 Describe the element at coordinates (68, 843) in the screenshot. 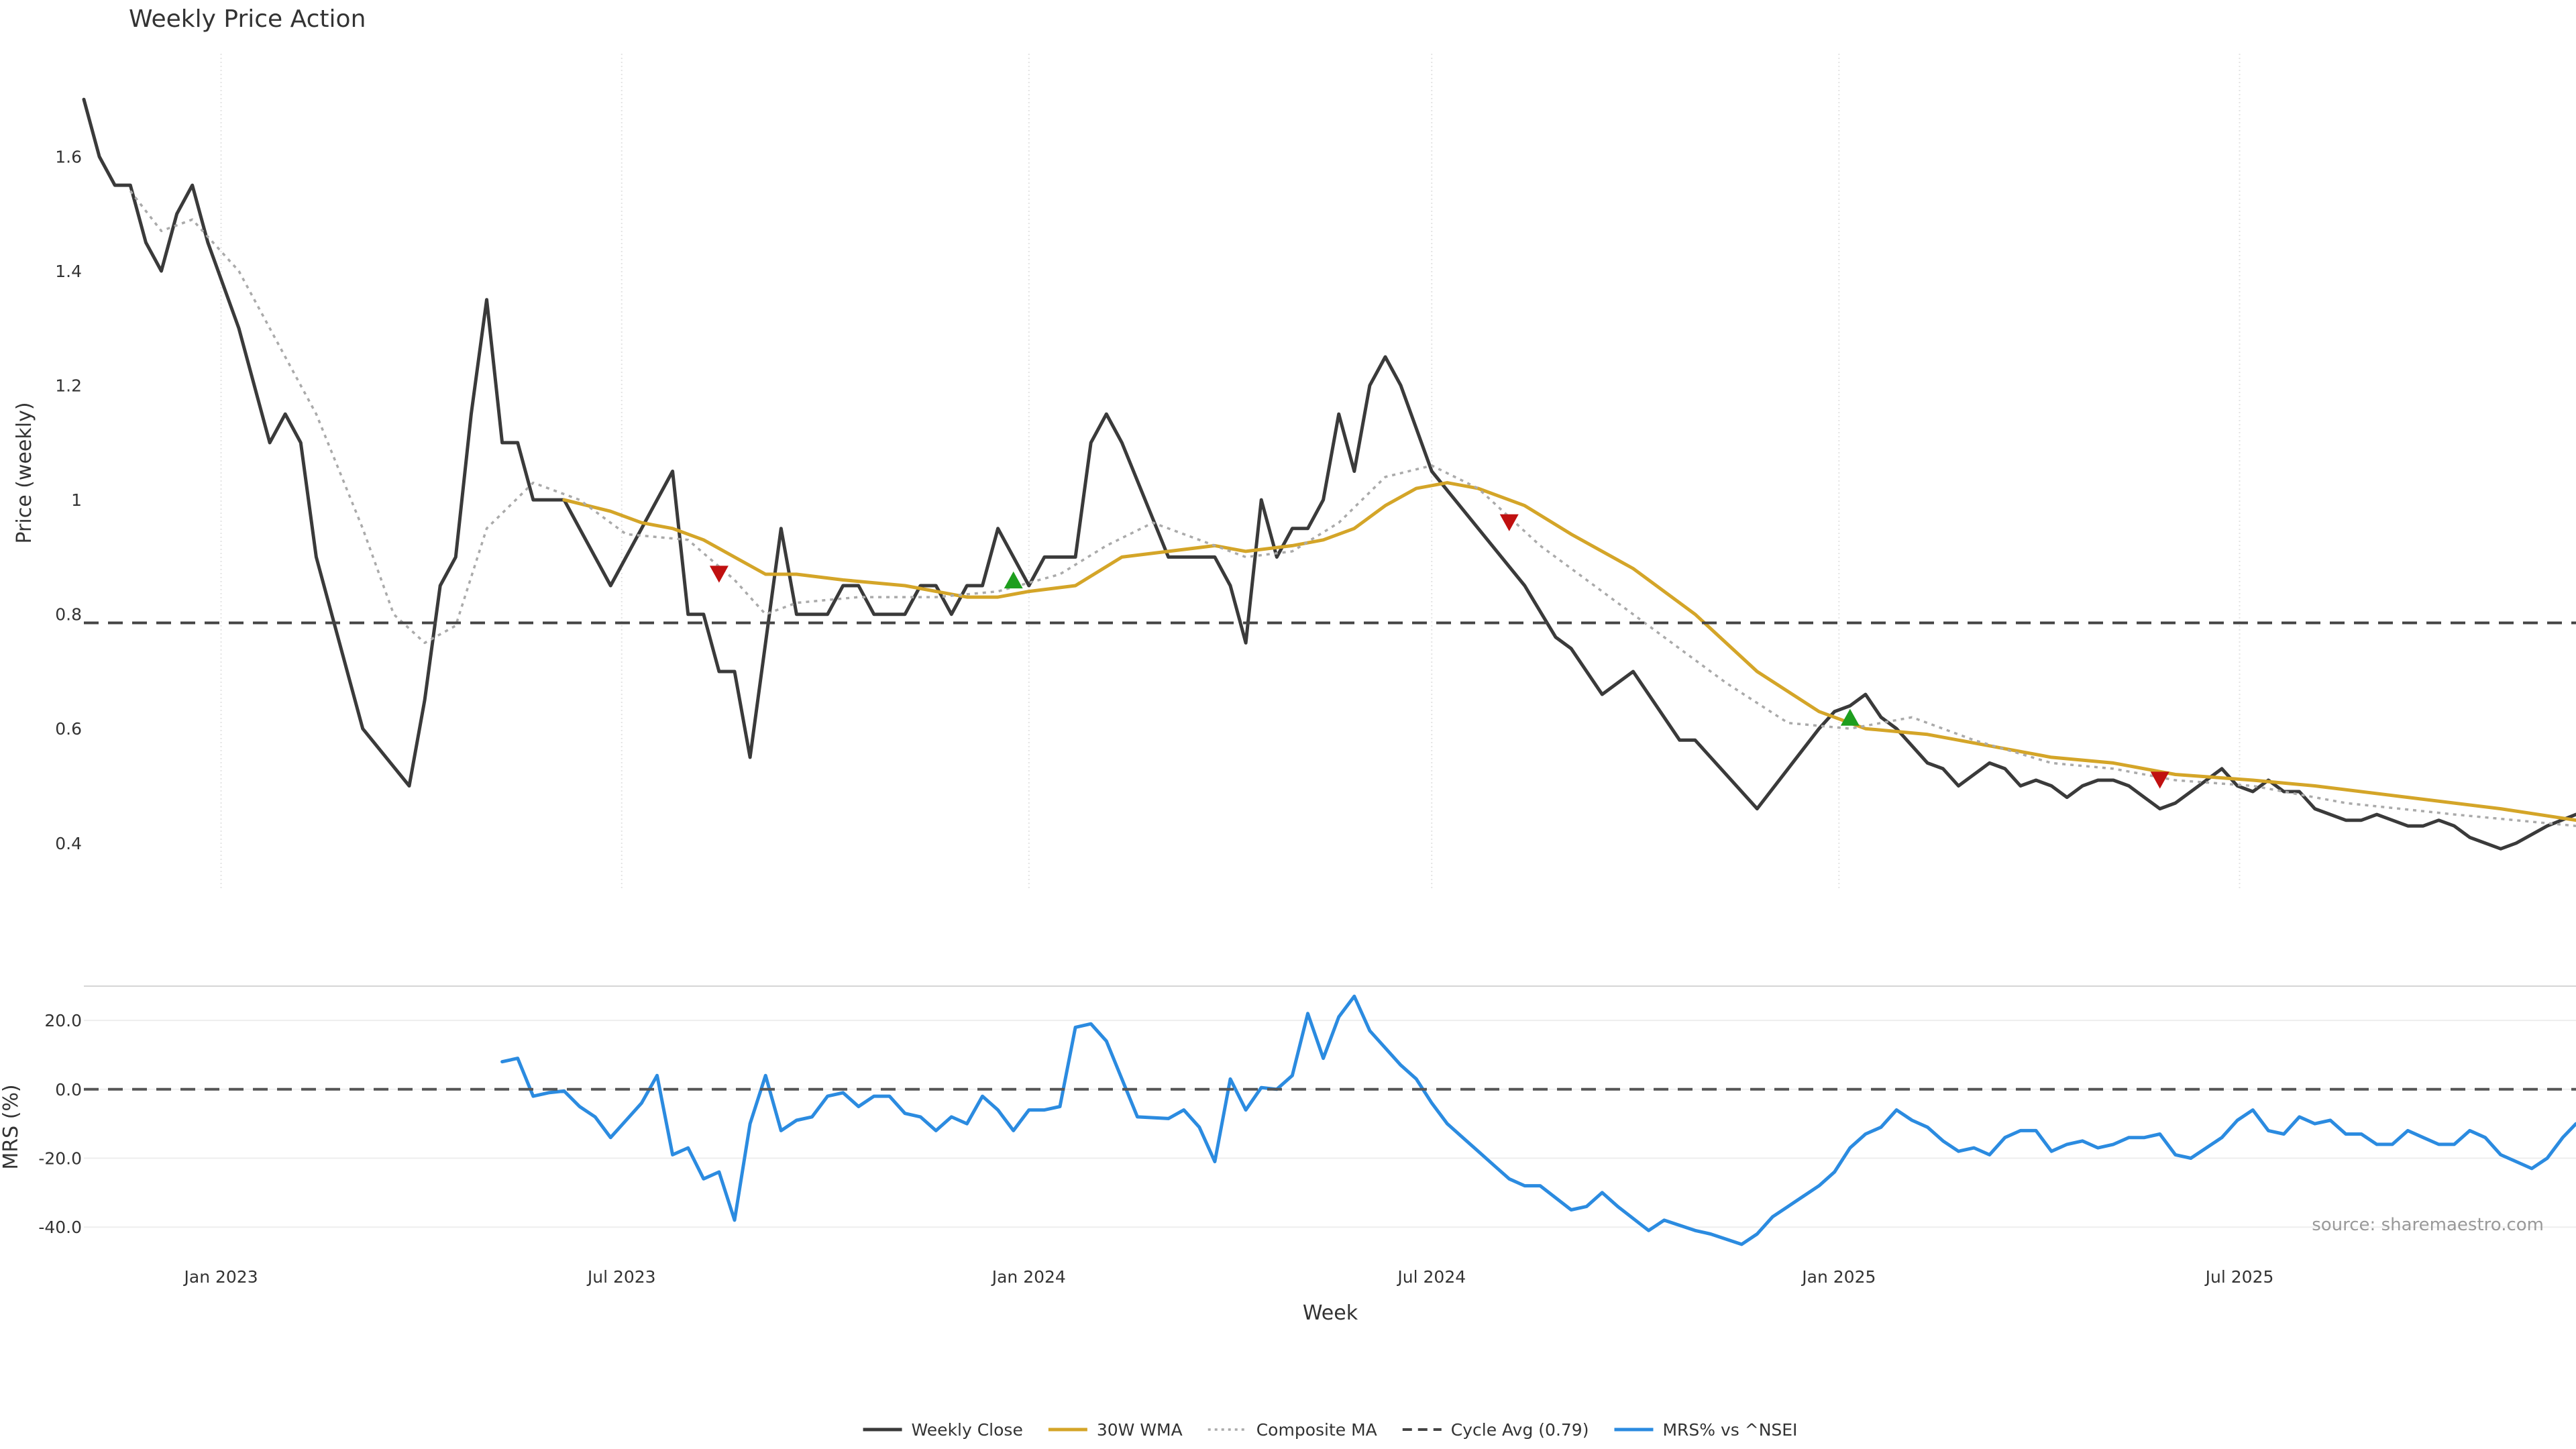

I see `p1-y-tick-label-0: 0.4` at that location.